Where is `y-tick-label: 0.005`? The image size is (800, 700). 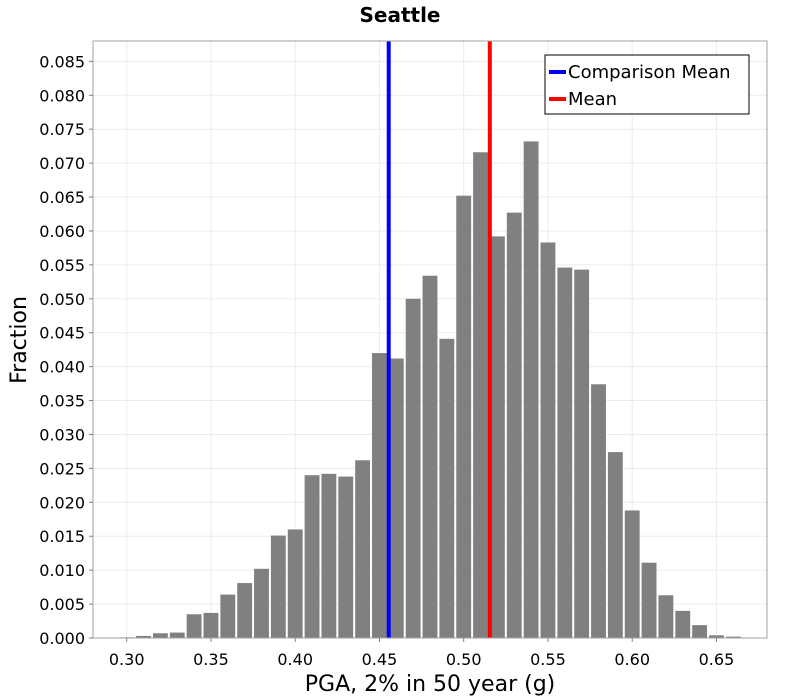
y-tick-label: 0.005 is located at coordinates (62, 604).